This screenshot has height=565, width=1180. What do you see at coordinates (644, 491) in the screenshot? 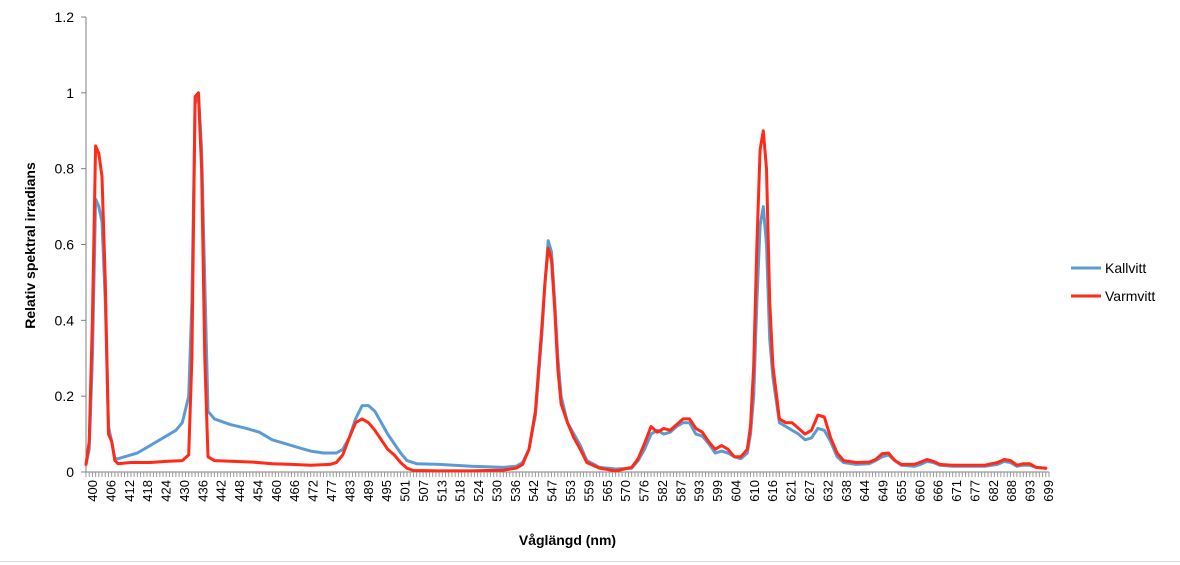
I see `x-tick-label: 576` at bounding box center [644, 491].